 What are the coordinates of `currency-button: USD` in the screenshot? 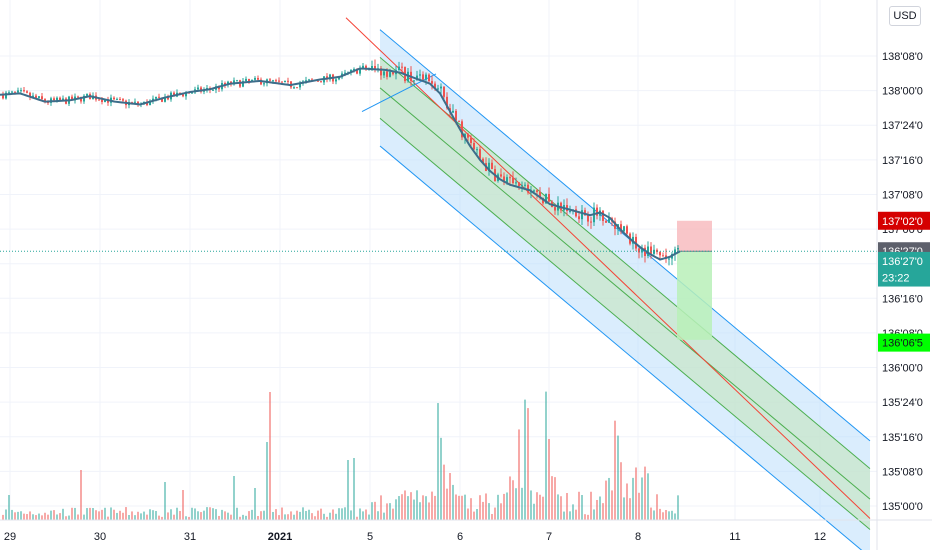 It's located at (905, 16).